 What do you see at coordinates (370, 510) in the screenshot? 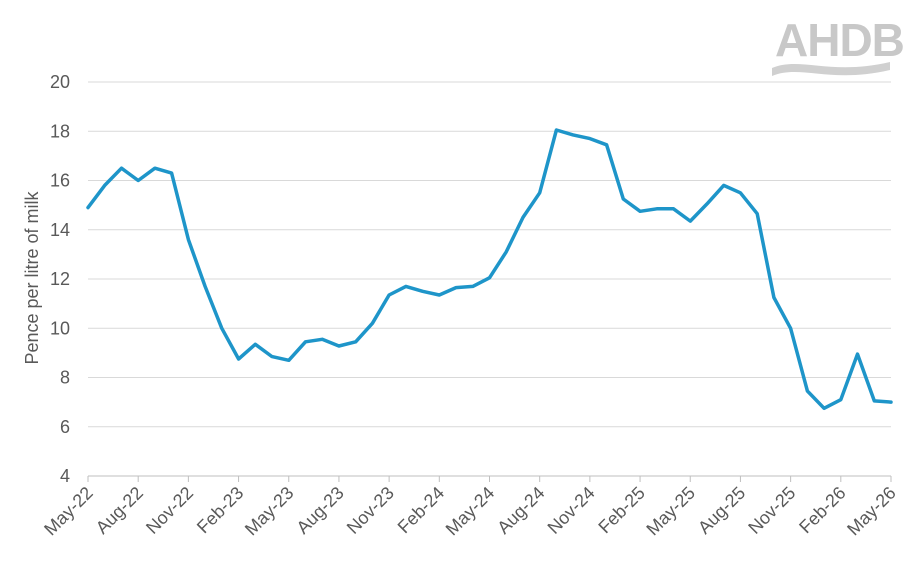
I see `x-tick-label: Nov-23` at bounding box center [370, 510].